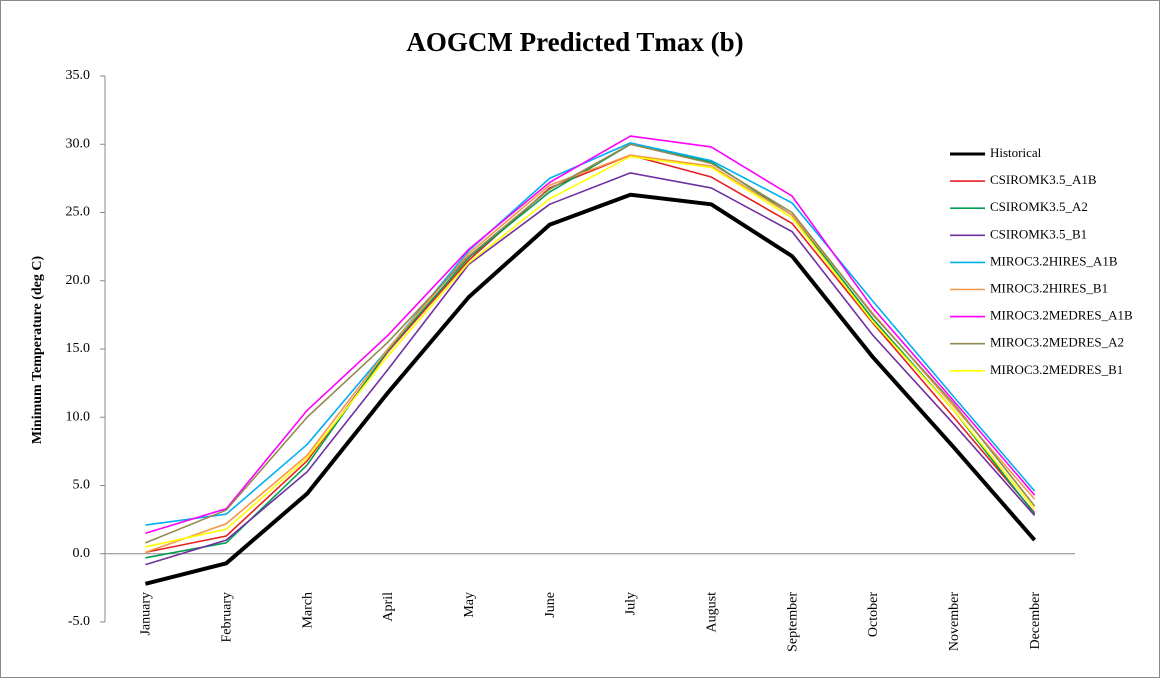 This screenshot has height=679, width=1161. What do you see at coordinates (631, 603) in the screenshot?
I see `x-tick-label: July` at bounding box center [631, 603].